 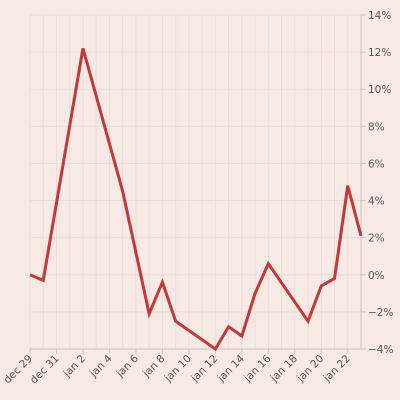 I want to click on x-tick-label: jan 12, so click(x=204, y=369).